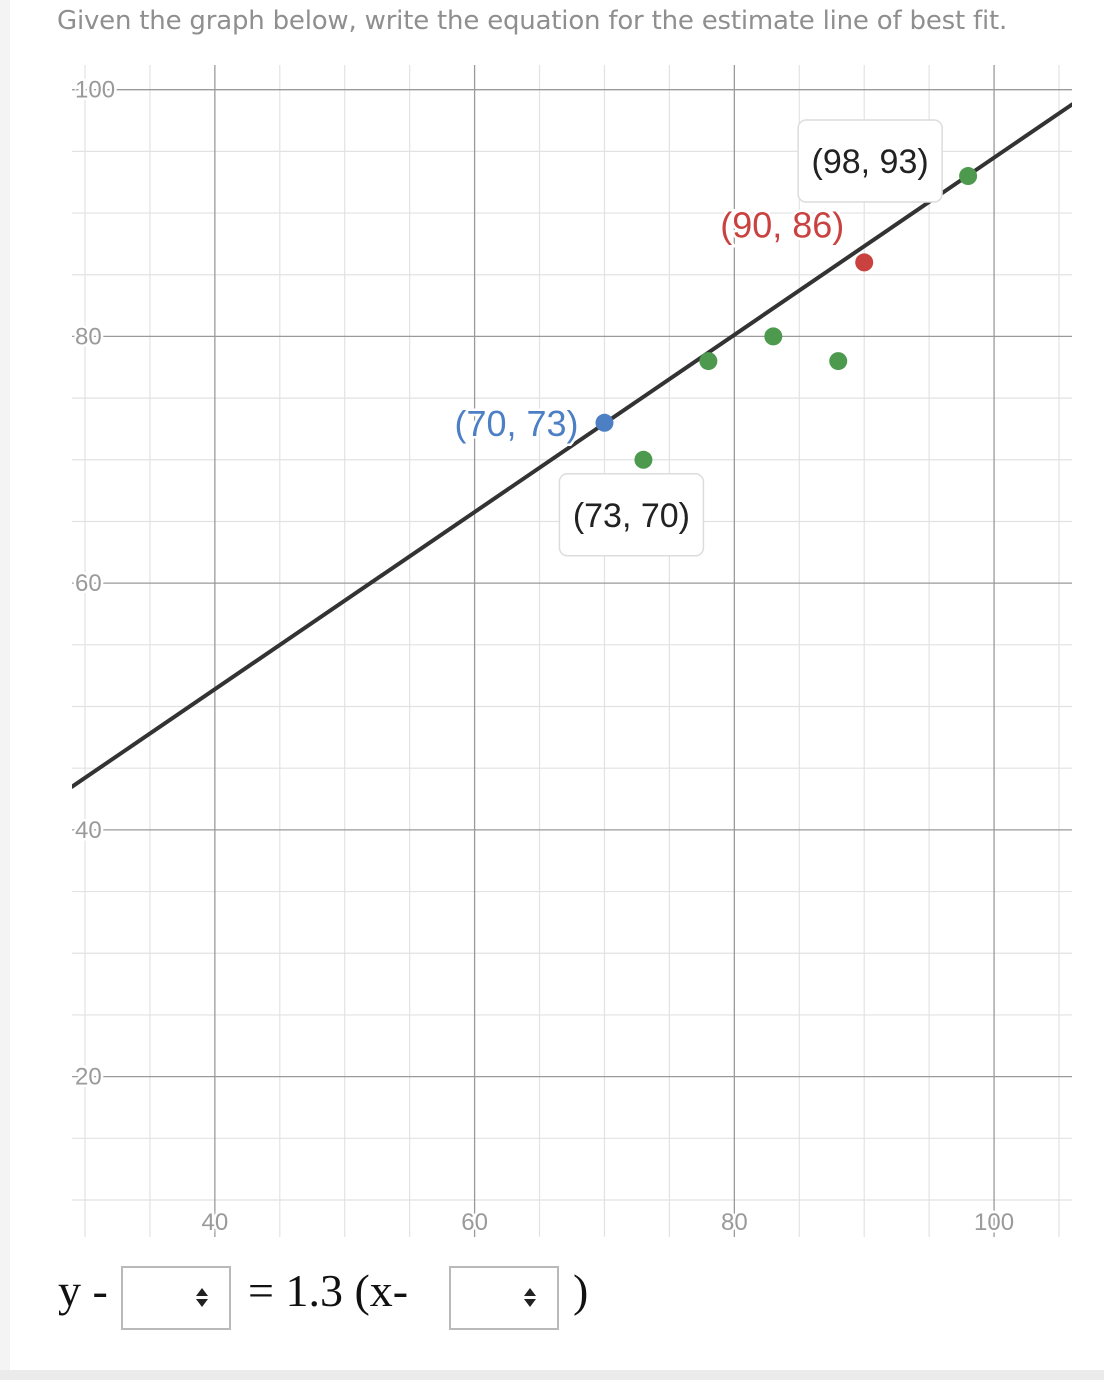 The height and width of the screenshot is (1380, 1104). I want to click on equation-prefix: y -, so click(83, 1290).